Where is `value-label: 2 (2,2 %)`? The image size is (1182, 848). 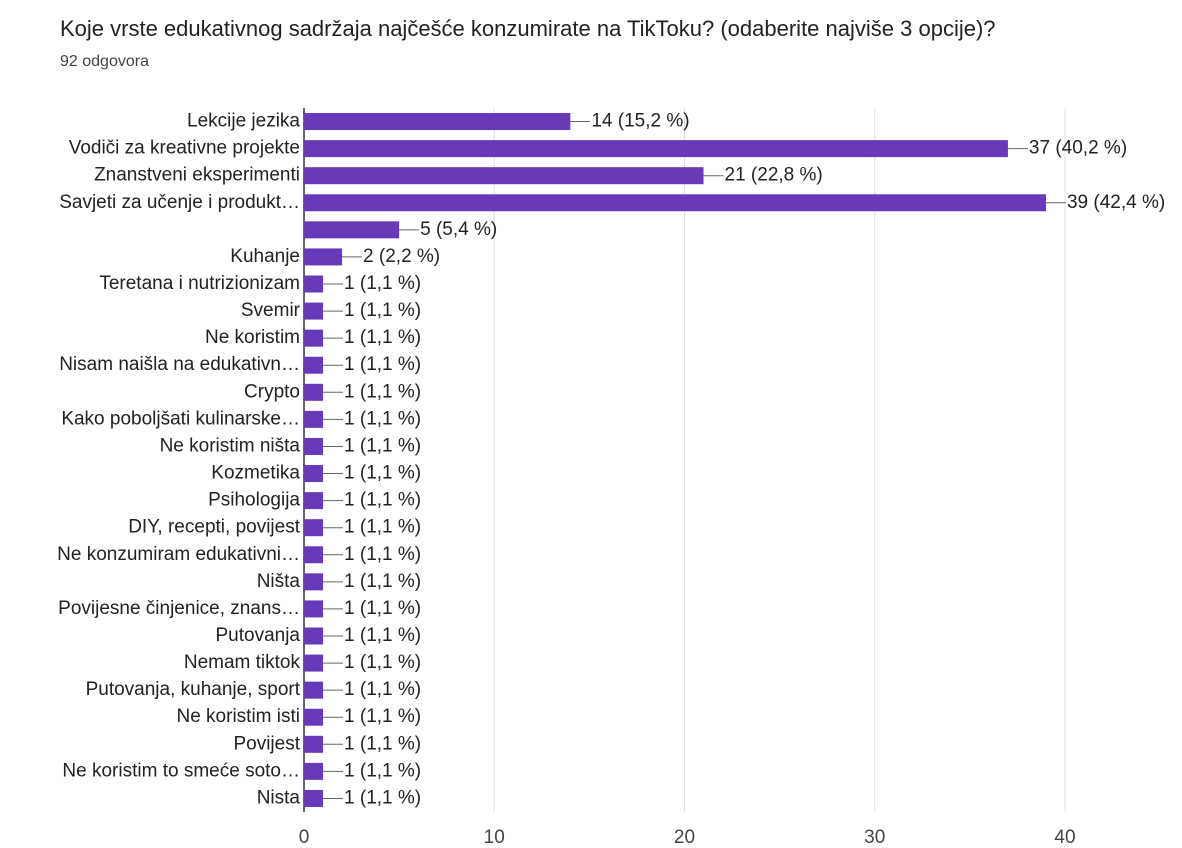
value-label: 2 (2,2 %) is located at coordinates (401, 256).